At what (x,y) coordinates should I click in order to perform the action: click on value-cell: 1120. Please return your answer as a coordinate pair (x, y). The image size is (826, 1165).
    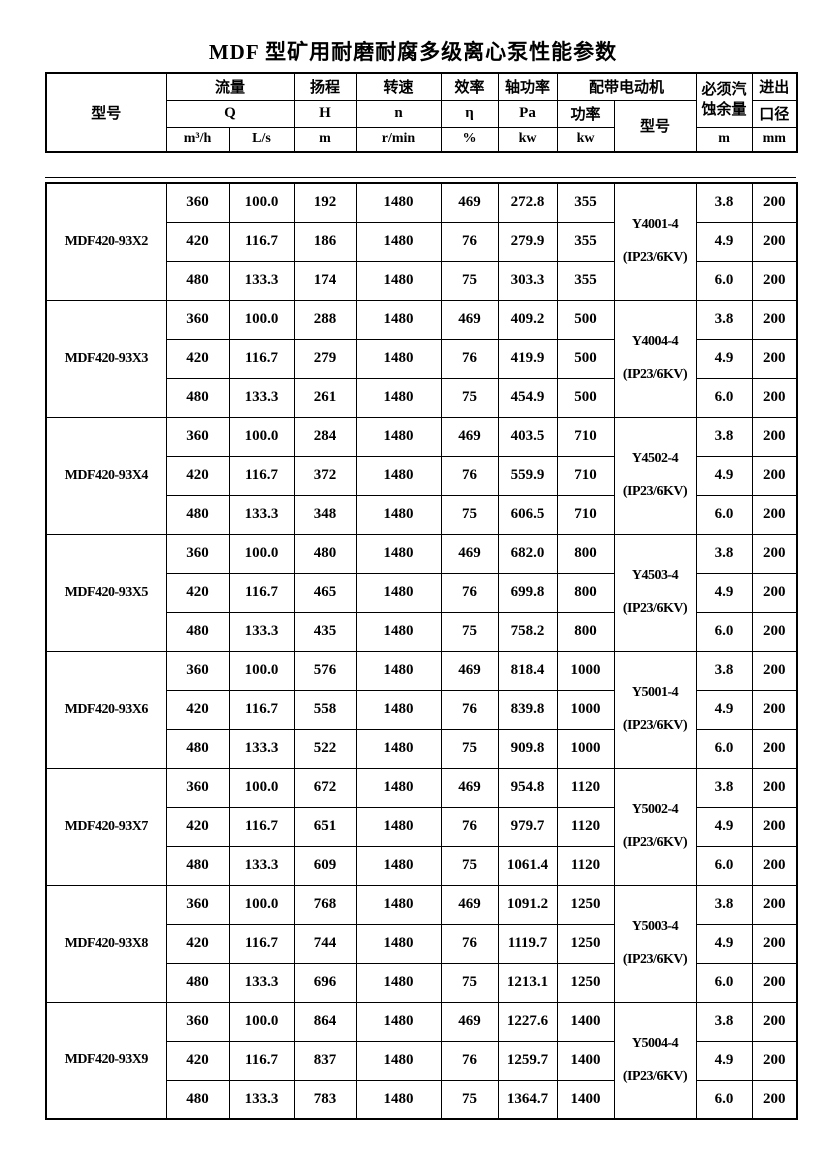
    Looking at the image, I should click on (585, 865).